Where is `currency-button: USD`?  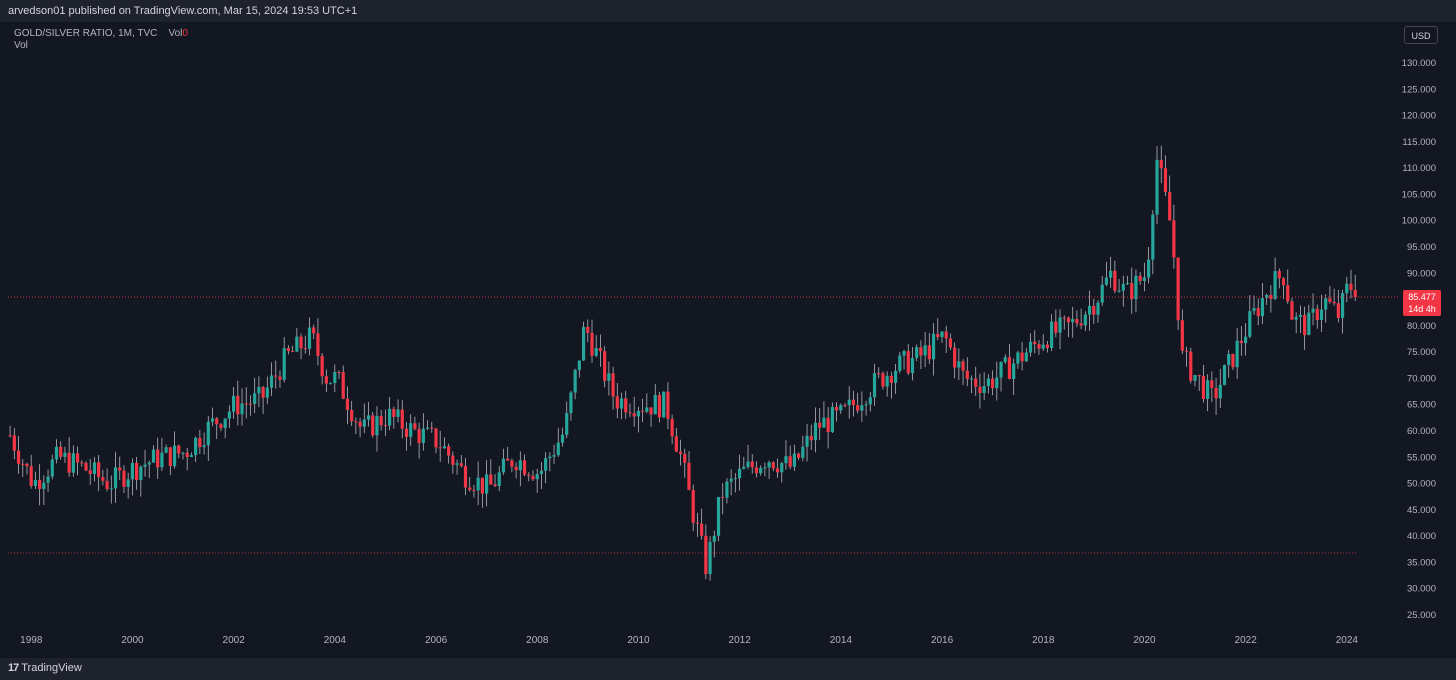 currency-button: USD is located at coordinates (1421, 35).